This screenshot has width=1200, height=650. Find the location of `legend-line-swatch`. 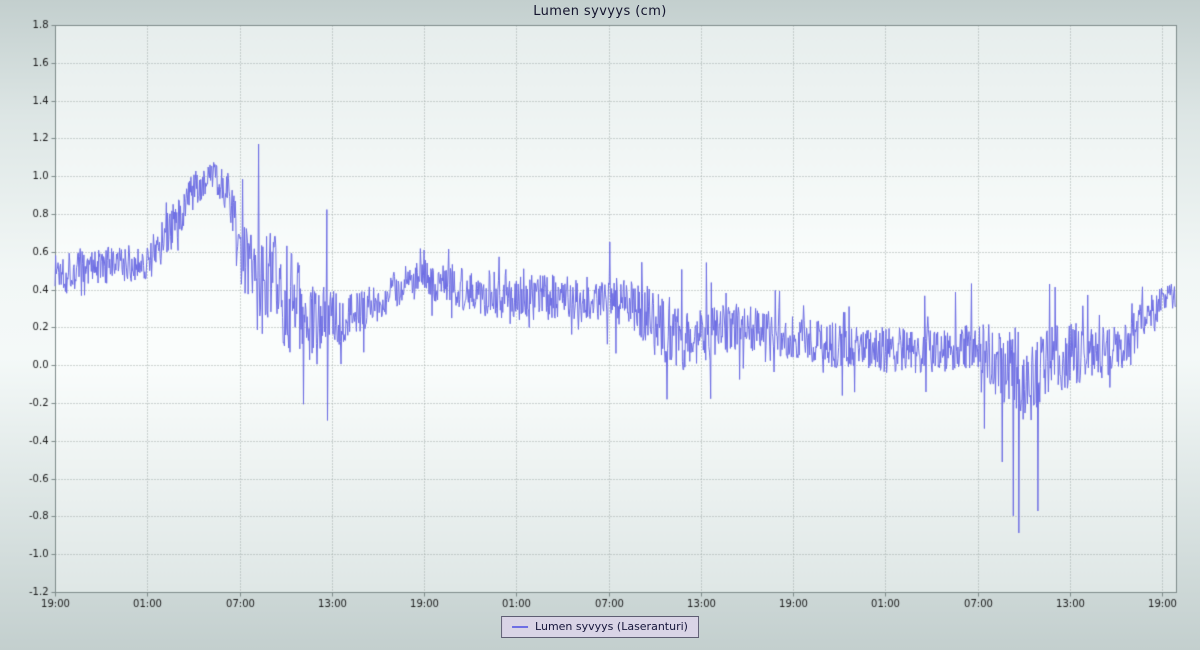

legend-line-swatch is located at coordinates (520, 626).